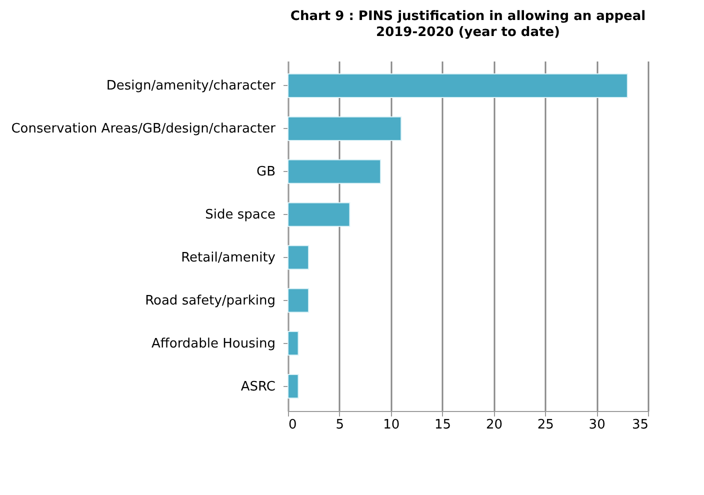 The image size is (704, 495). I want to click on x-tick-label: 0, so click(292, 425).